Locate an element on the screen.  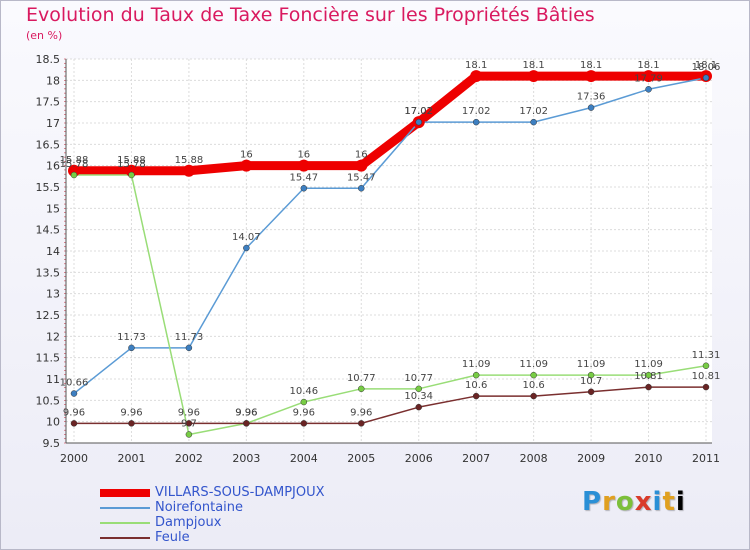
y-tick-label: 18 is located at coordinates (53, 80).